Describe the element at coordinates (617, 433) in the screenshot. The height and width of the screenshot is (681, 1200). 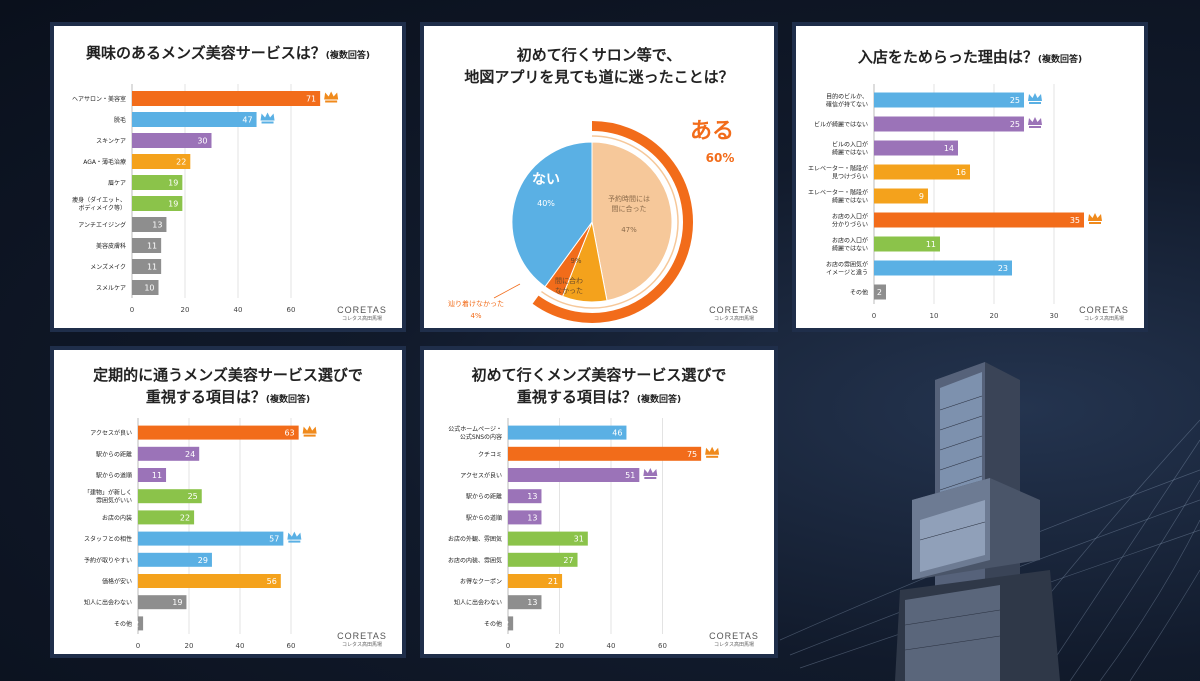
I see `data-label: 46` at that location.